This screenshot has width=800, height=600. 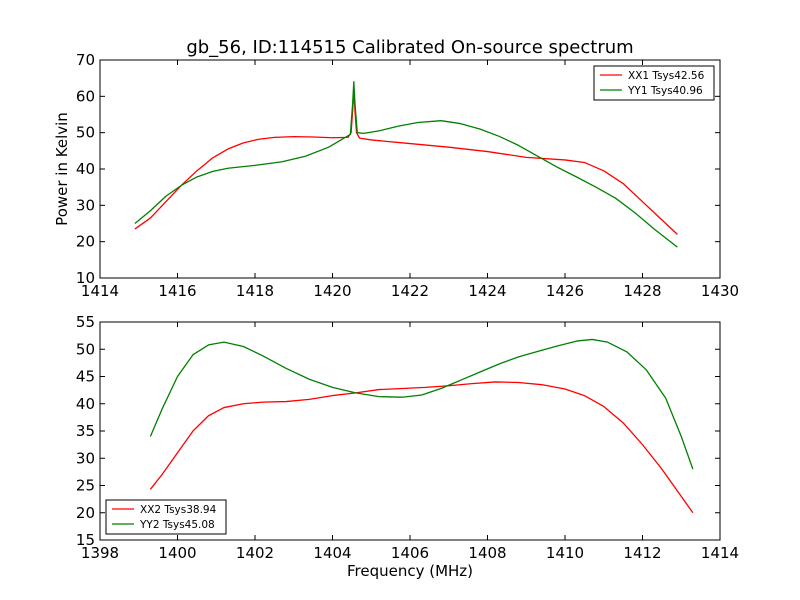 I want to click on bottom-legend: XX2 Tsys38.94 YY2 Tsys45.08, so click(x=166, y=517).